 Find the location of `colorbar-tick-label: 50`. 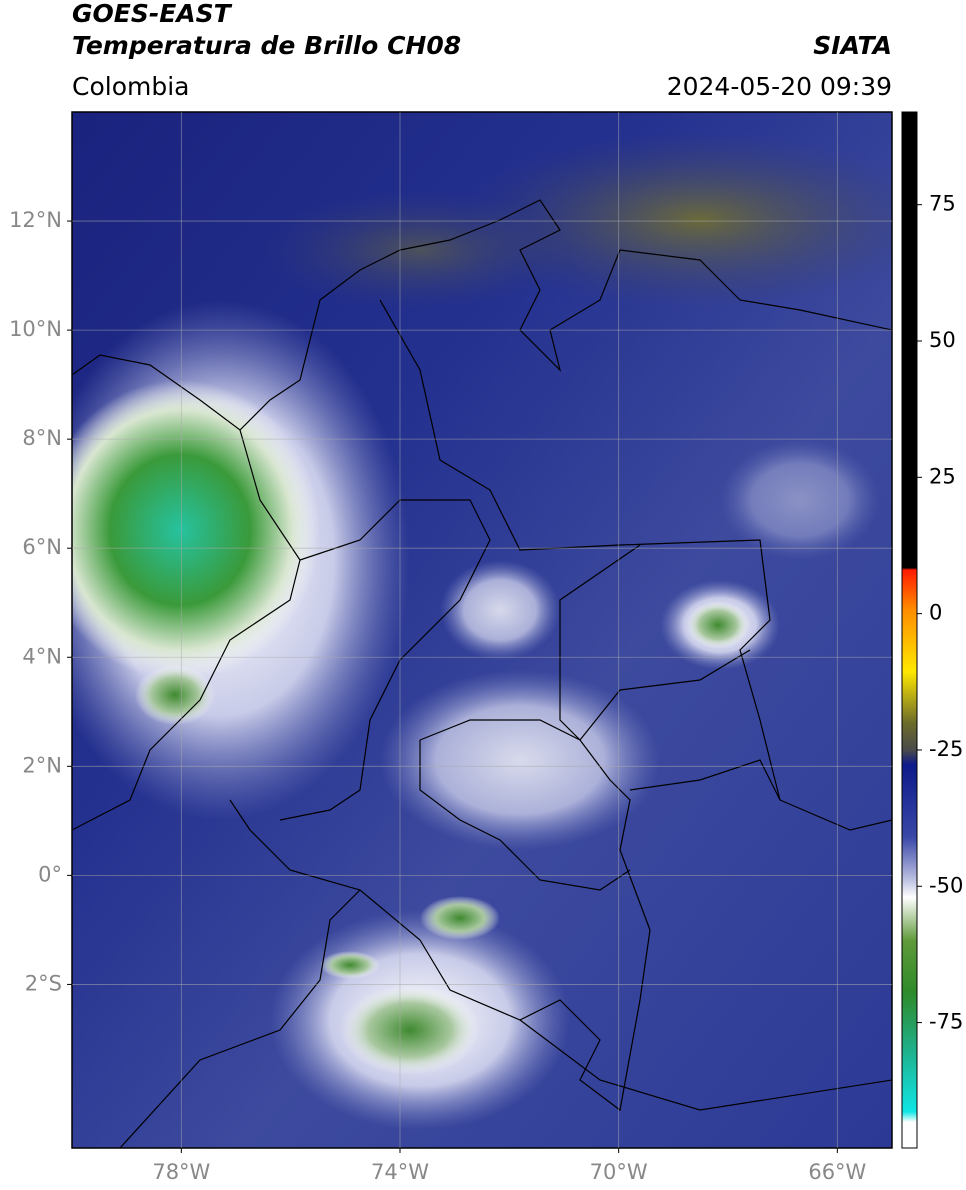

colorbar-tick-label: 50 is located at coordinates (942, 340).